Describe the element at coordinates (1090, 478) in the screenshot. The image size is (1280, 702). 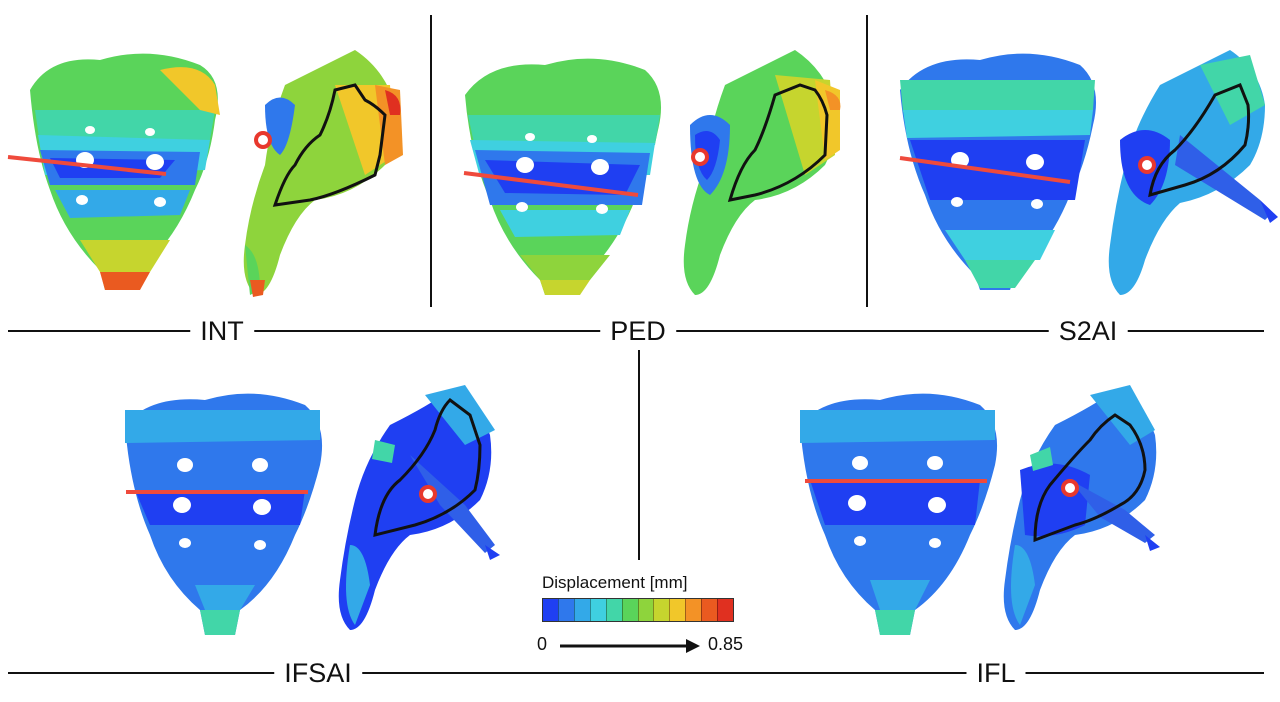
I see `contact-outline-ifl` at that location.